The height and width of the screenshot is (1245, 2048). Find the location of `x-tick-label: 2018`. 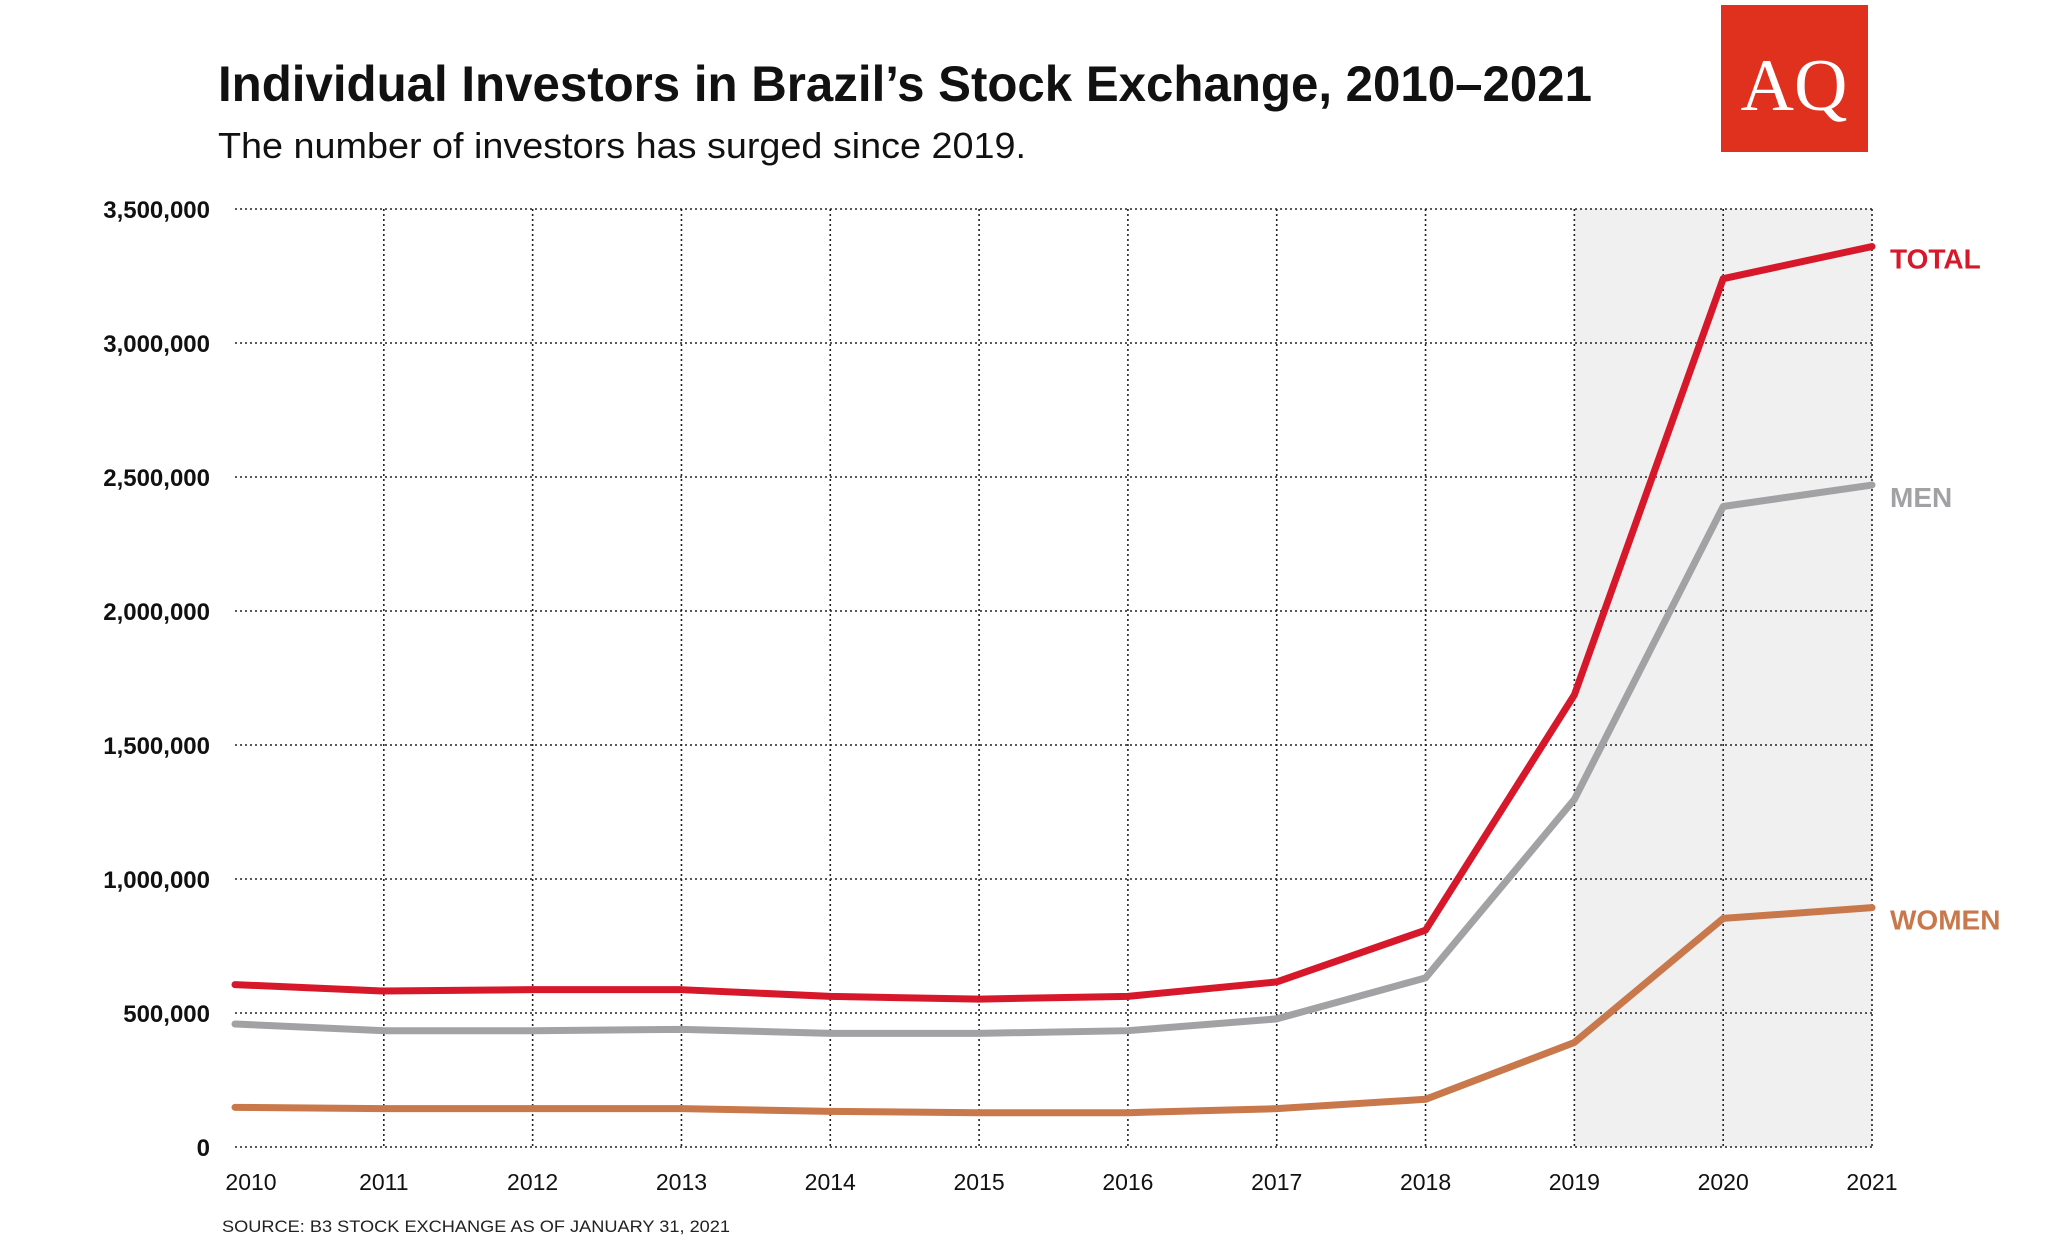

x-tick-label: 2018 is located at coordinates (1425, 1182).